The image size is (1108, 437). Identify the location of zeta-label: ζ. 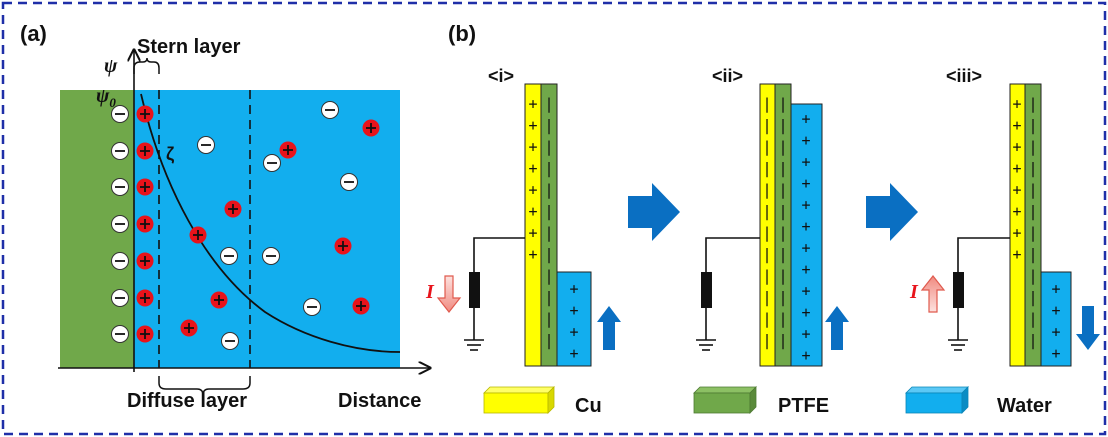
(170, 154).